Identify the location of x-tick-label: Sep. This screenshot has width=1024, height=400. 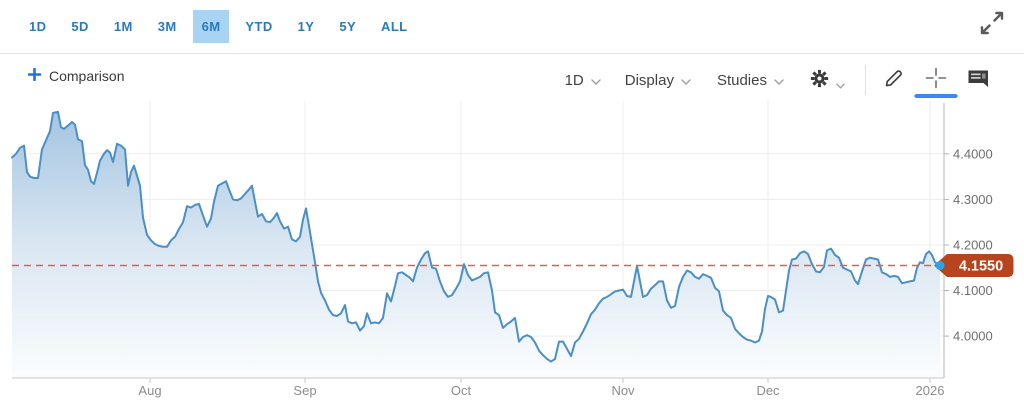
(304, 390).